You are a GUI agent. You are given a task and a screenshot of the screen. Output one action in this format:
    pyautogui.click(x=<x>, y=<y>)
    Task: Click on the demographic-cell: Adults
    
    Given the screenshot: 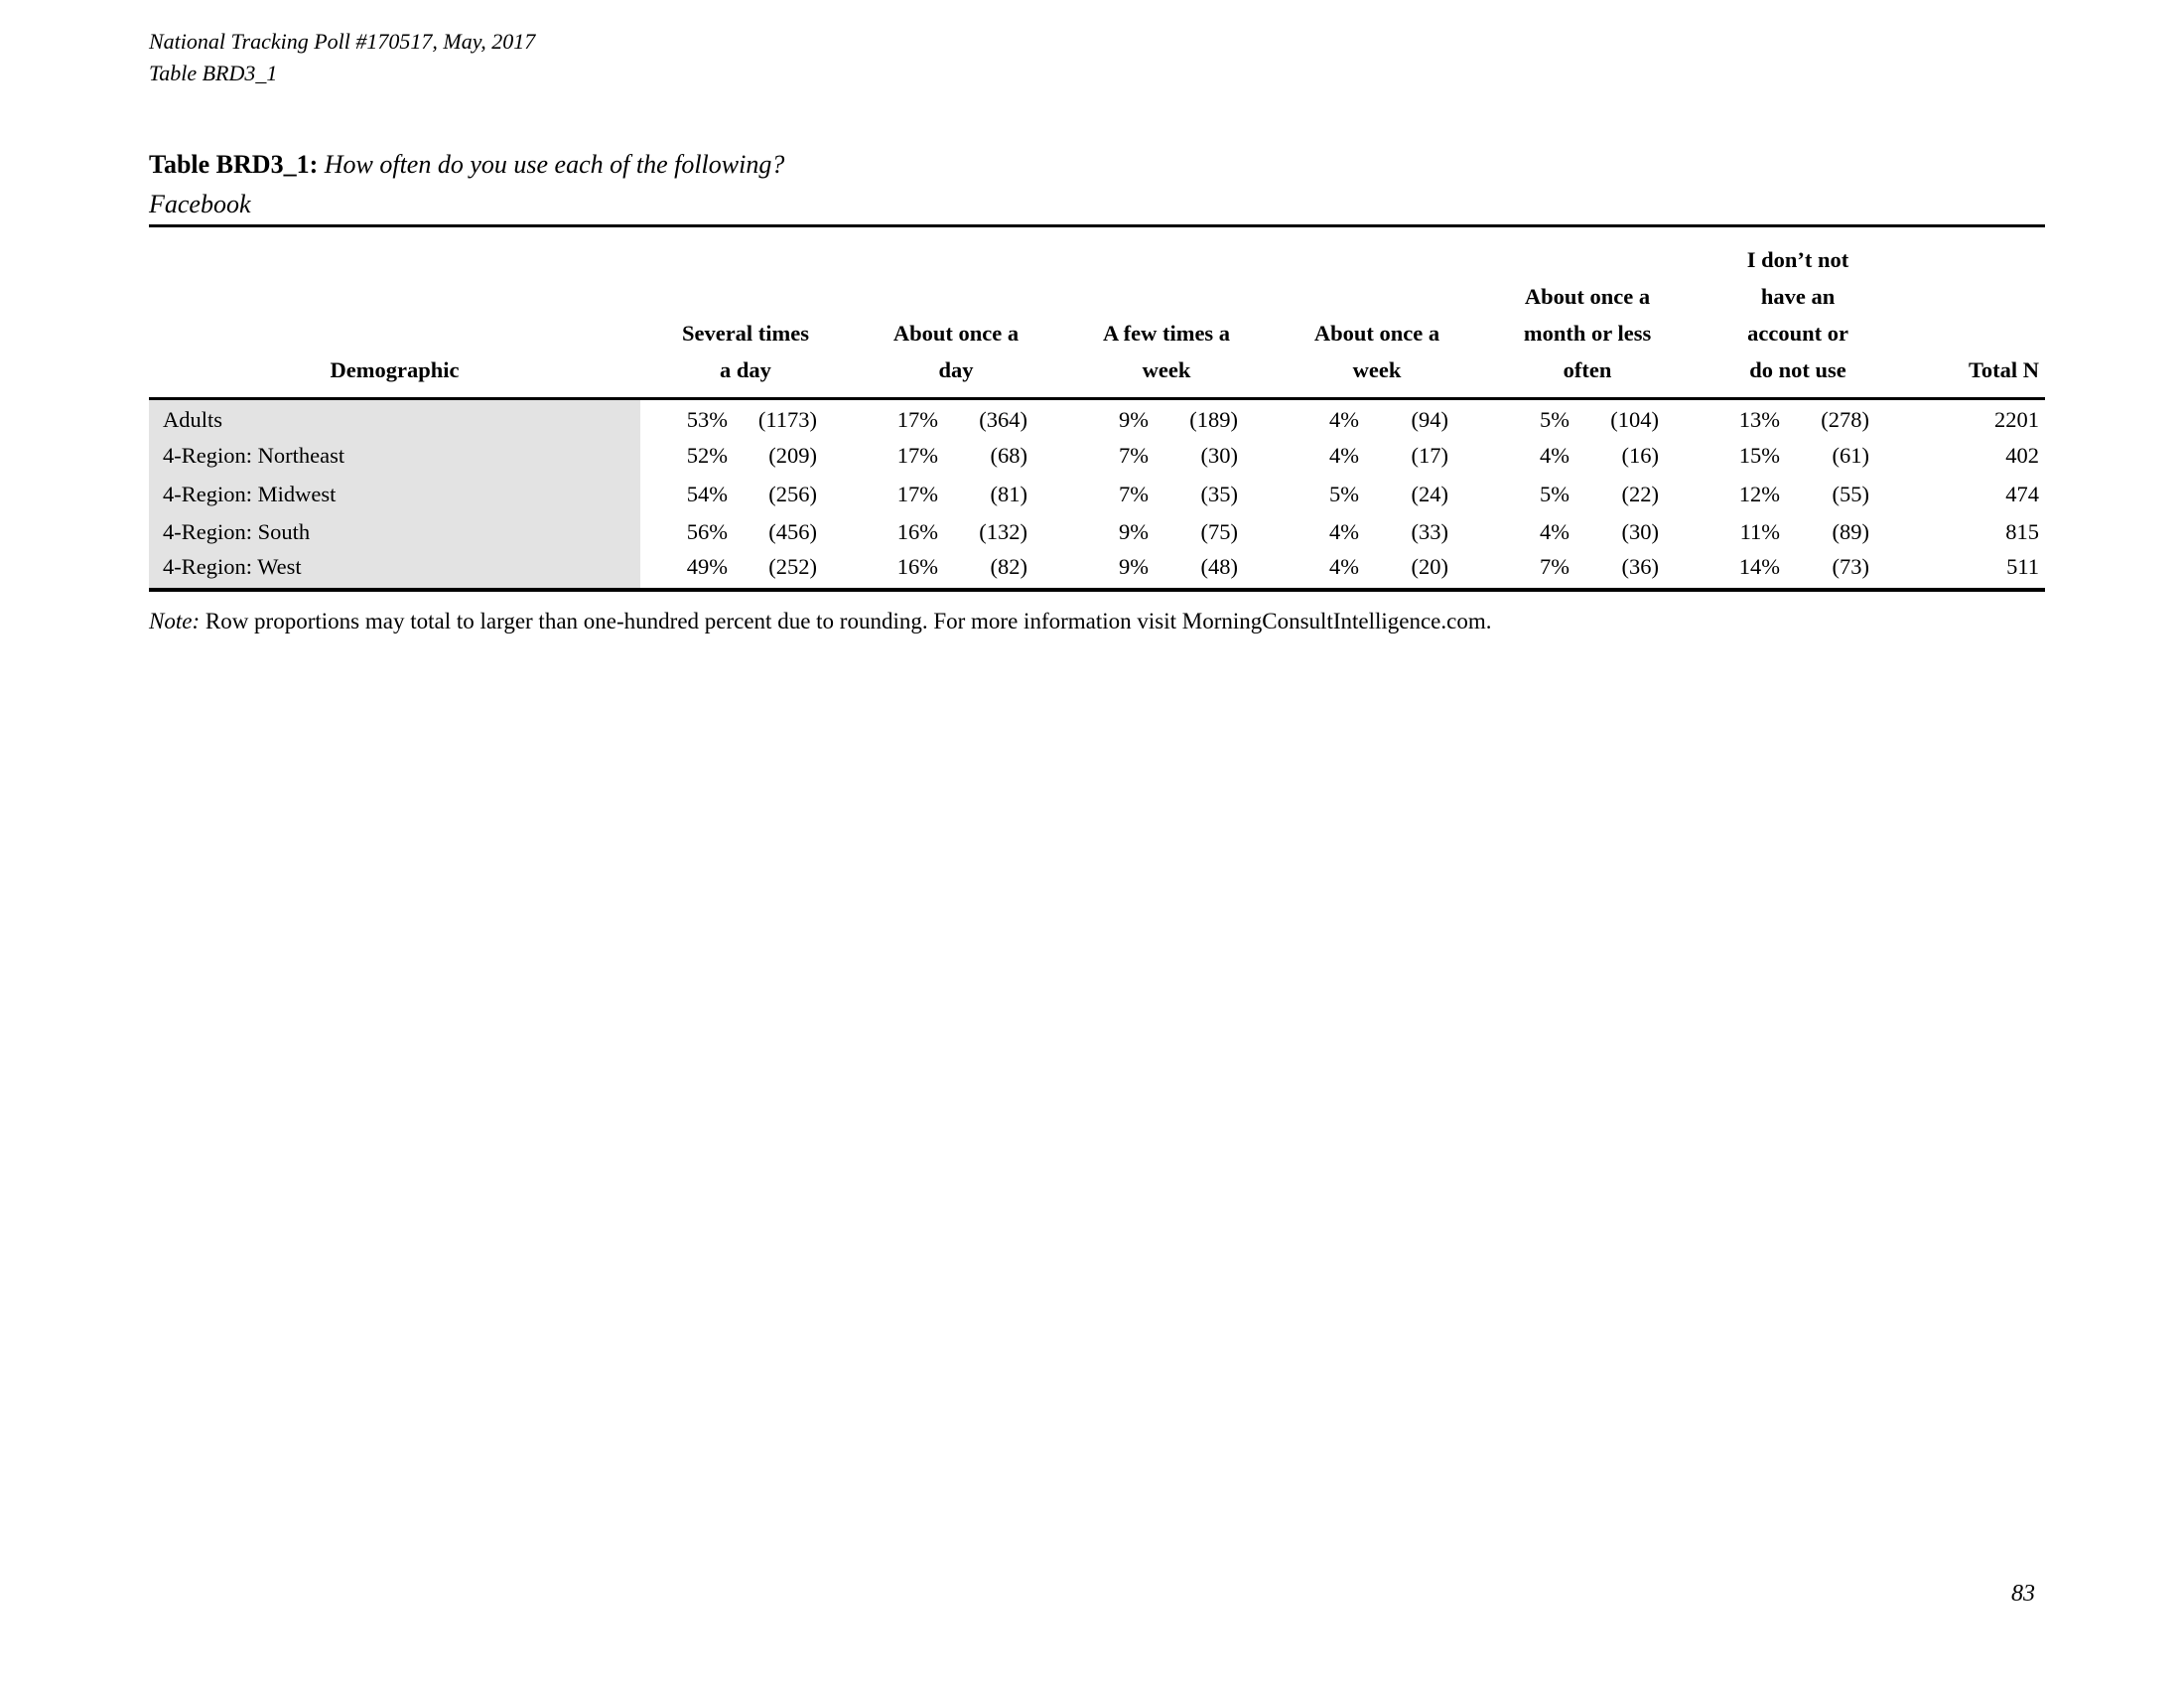 What is the action you would take?
    pyautogui.click(x=394, y=417)
    